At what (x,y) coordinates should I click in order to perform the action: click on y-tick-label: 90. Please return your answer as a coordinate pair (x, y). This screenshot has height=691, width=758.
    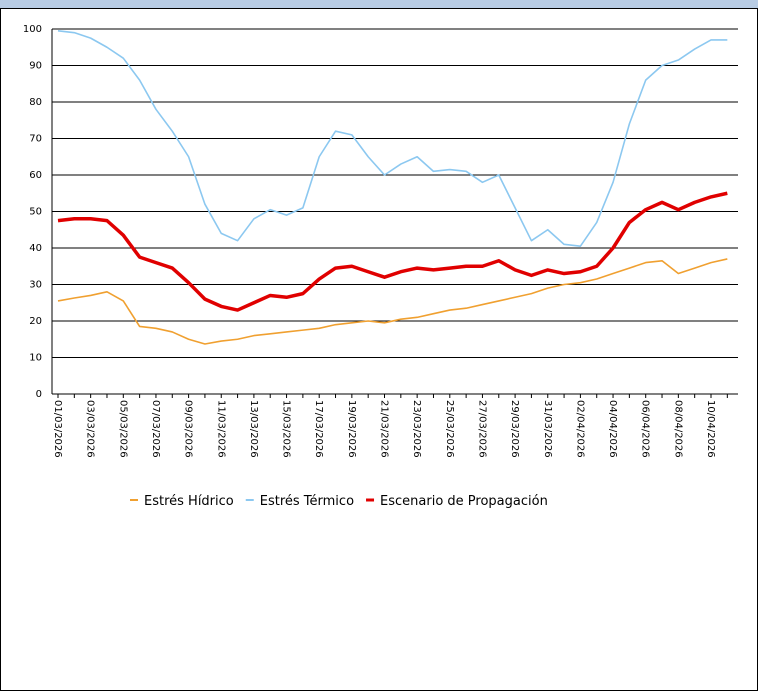
    Looking at the image, I should click on (35, 66).